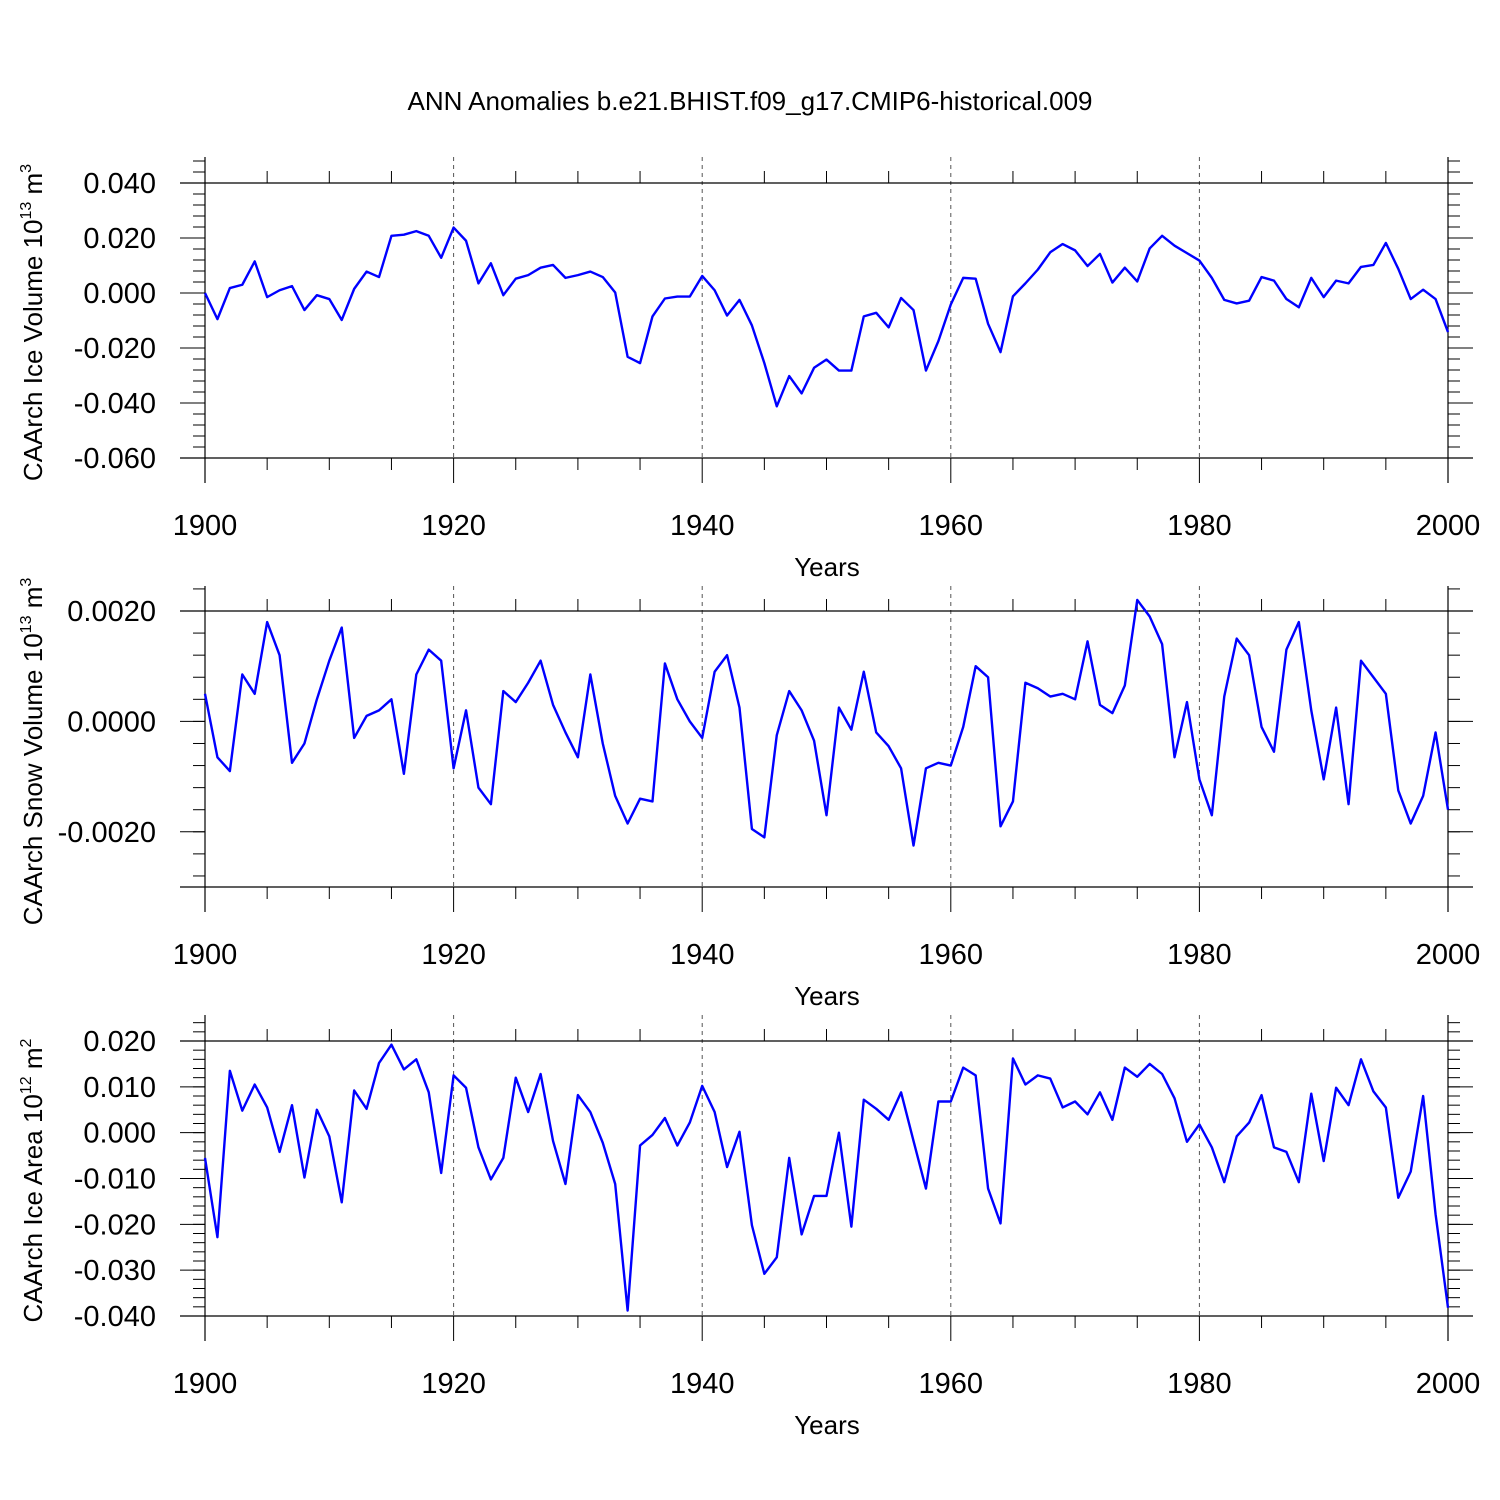 The height and width of the screenshot is (1500, 1500). Describe the element at coordinates (115, 1180) in the screenshot. I see `y-tick-label: -0.010` at that location.